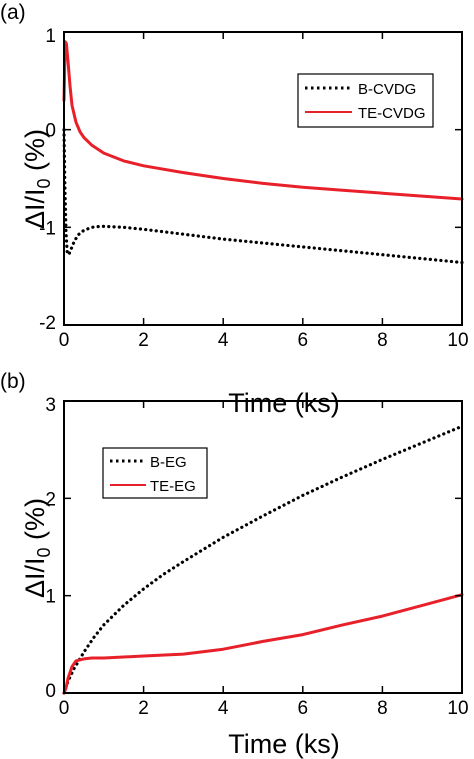  I want to click on panel-a-x-tick-label: 2, so click(143, 340).